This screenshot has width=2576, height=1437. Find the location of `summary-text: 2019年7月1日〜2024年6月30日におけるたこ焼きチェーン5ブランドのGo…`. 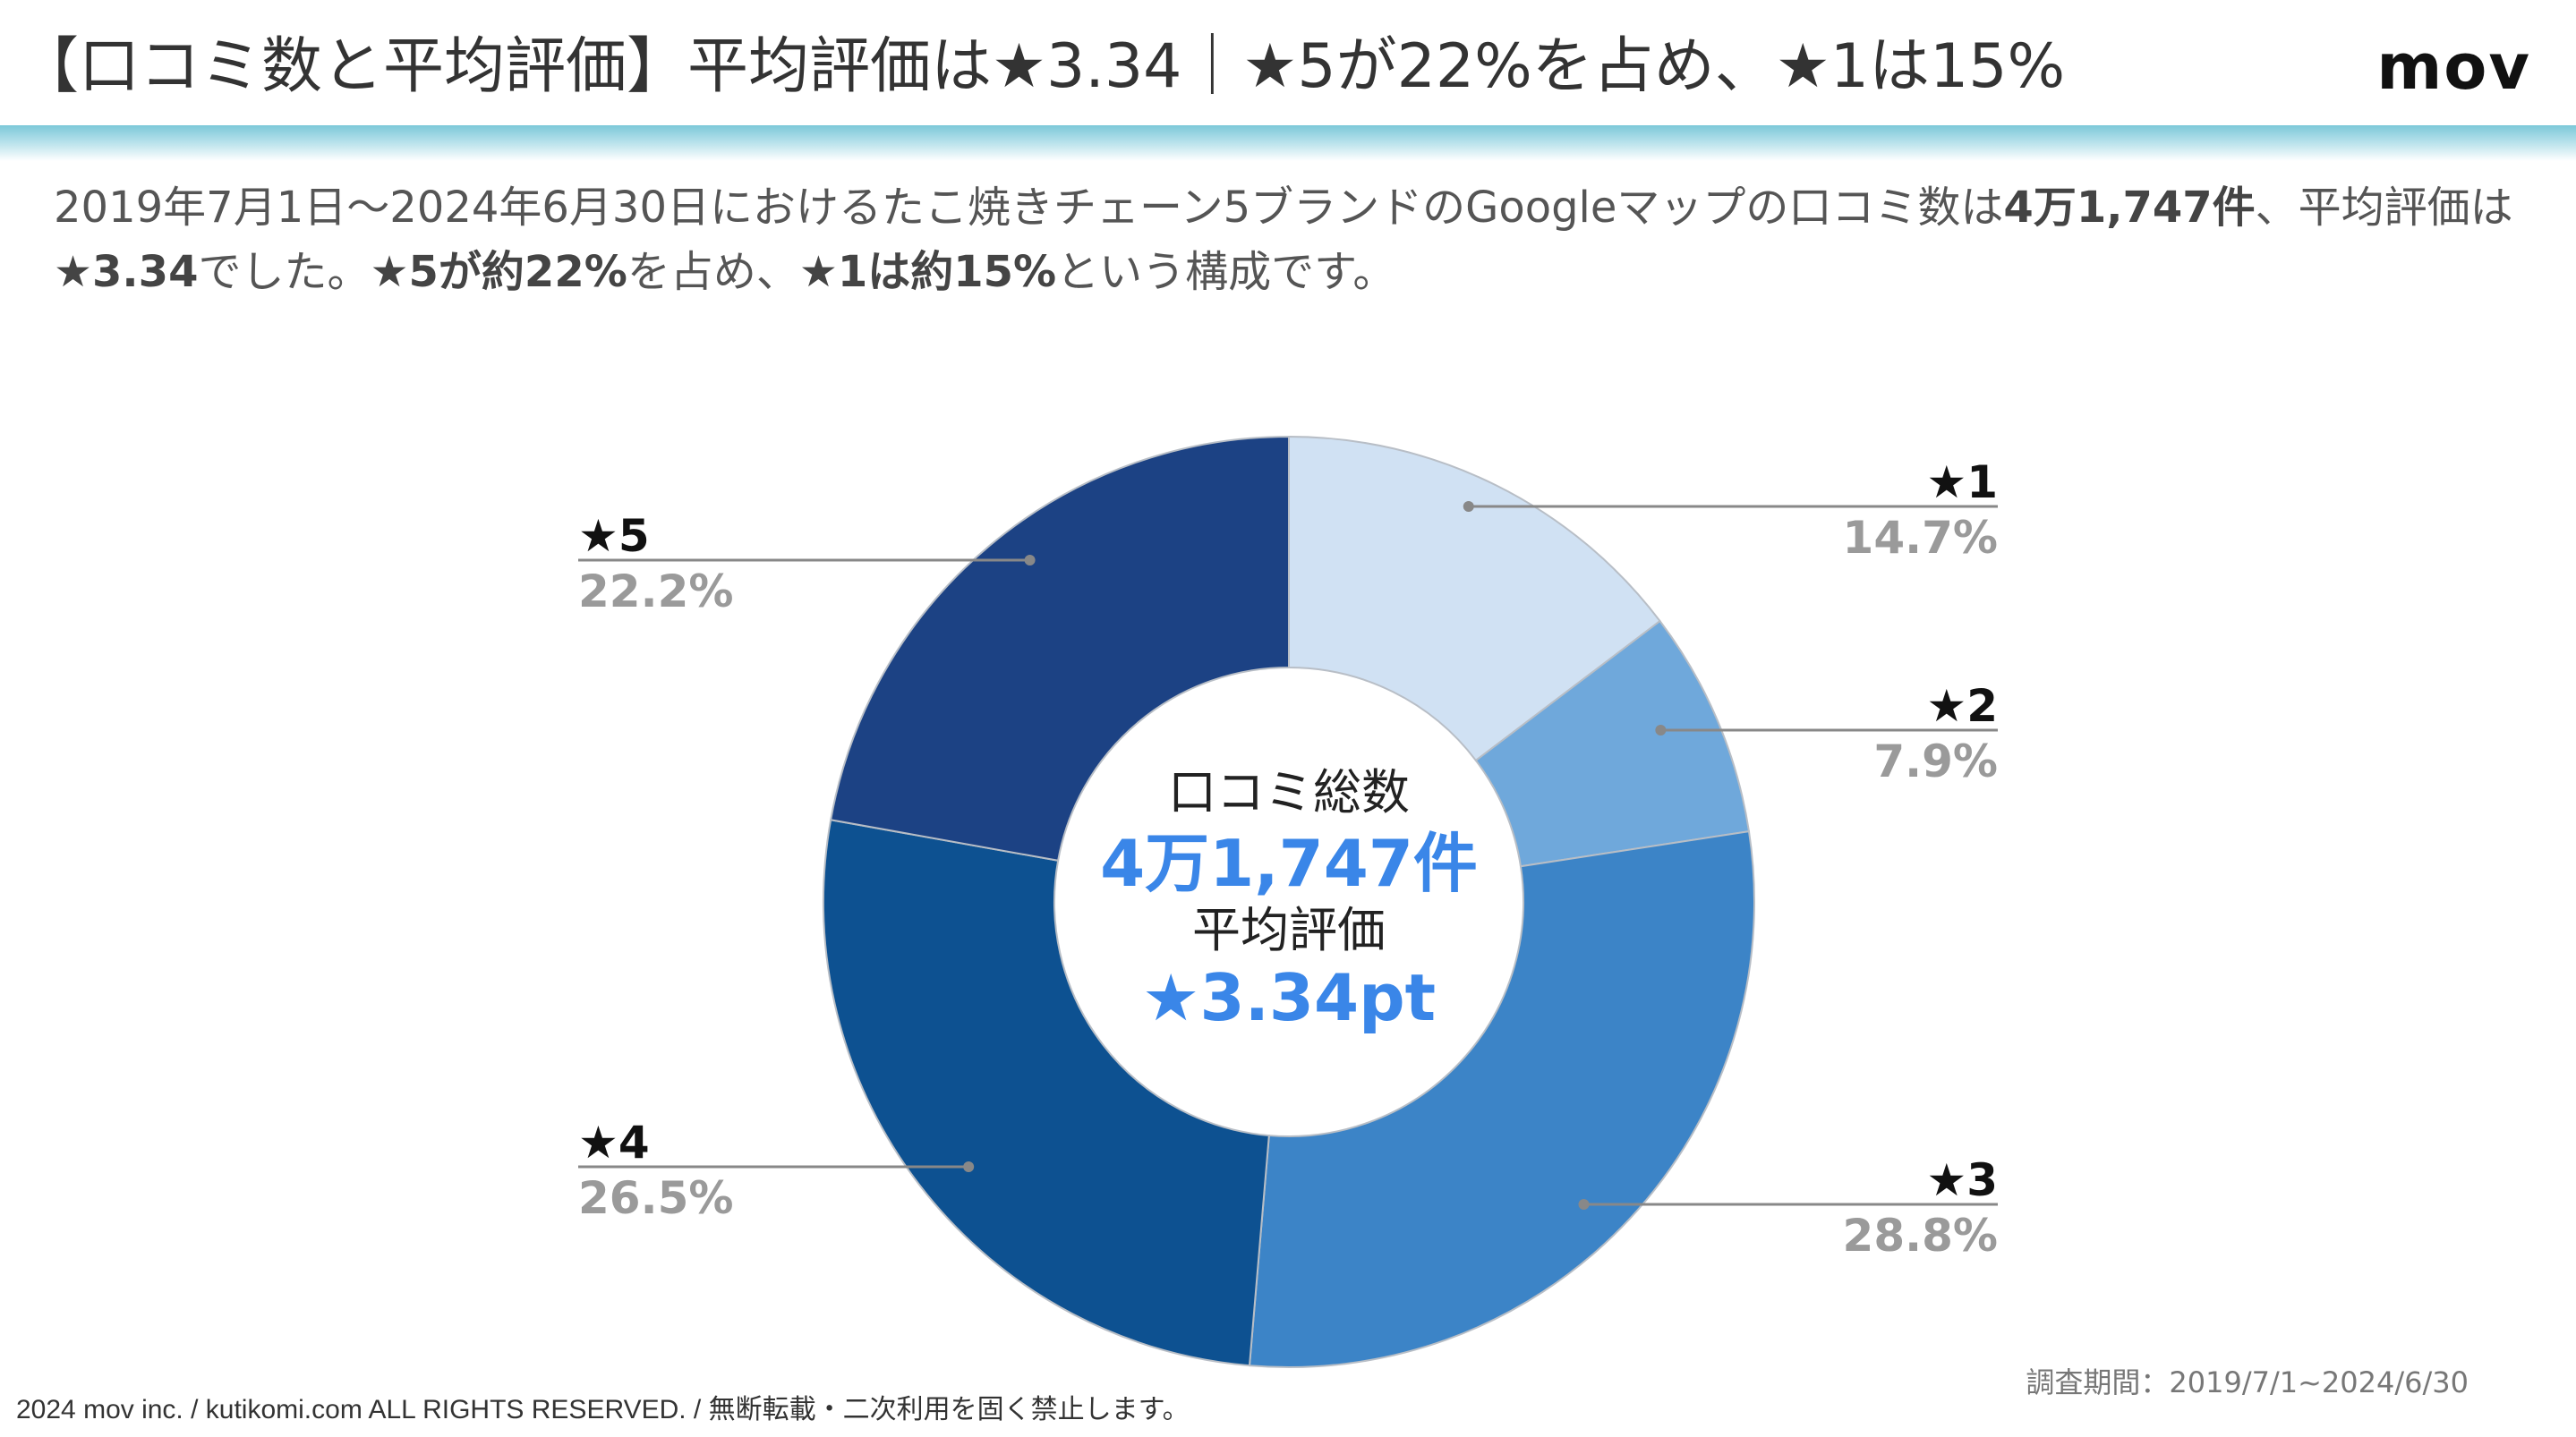

summary-text: 2019年7月1日〜2024年6月30日におけるたこ焼きチェーン5ブランドのGo… is located at coordinates (1289, 240).